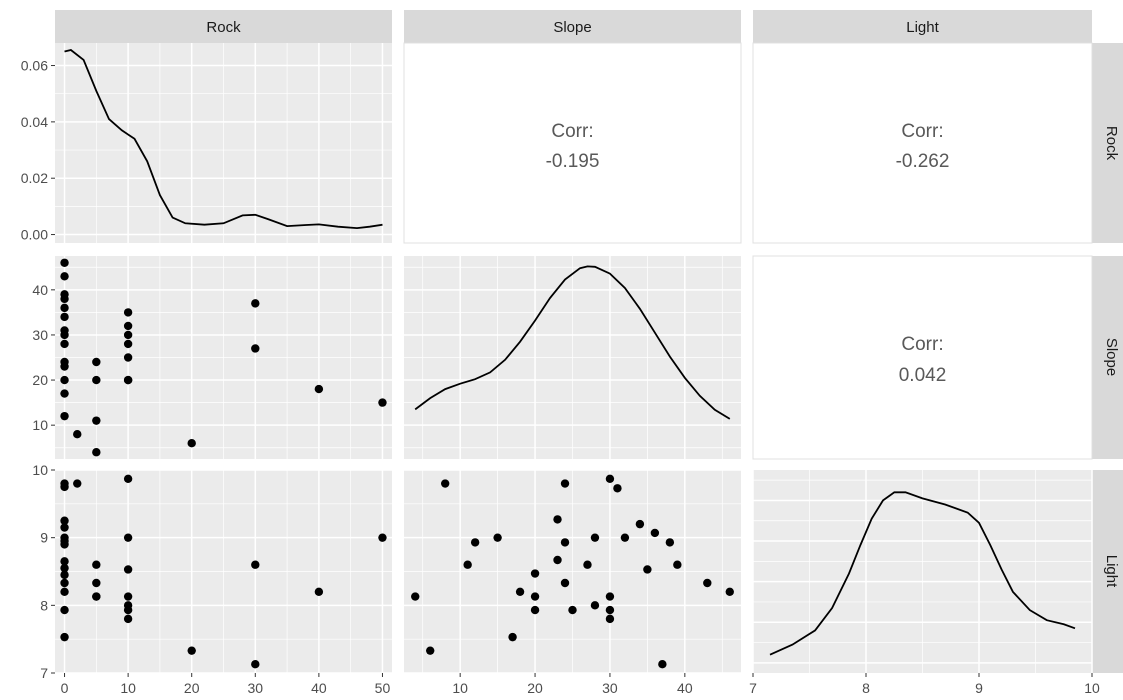 Image resolution: width=1123 pixels, height=700 pixels. Describe the element at coordinates (753, 688) in the screenshot. I see `x-tick-label: 7` at that location.